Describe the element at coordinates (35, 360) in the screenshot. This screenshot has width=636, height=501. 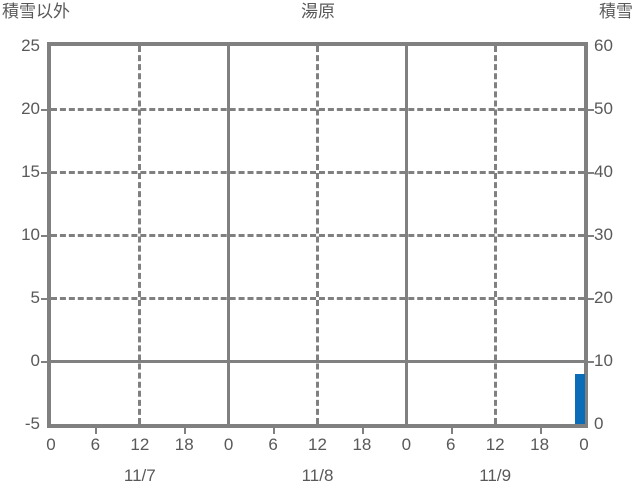
I see `y-axis-left-tick-label: 0` at that location.